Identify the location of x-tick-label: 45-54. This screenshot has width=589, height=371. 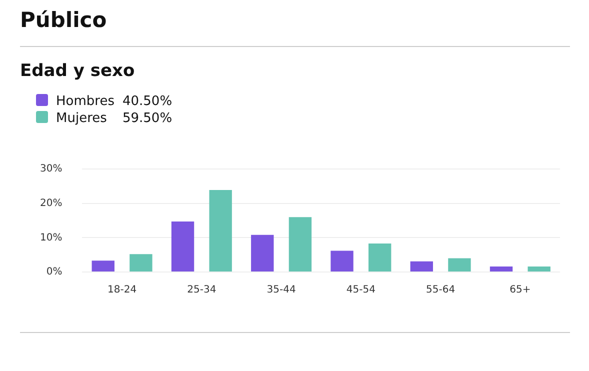
(361, 290).